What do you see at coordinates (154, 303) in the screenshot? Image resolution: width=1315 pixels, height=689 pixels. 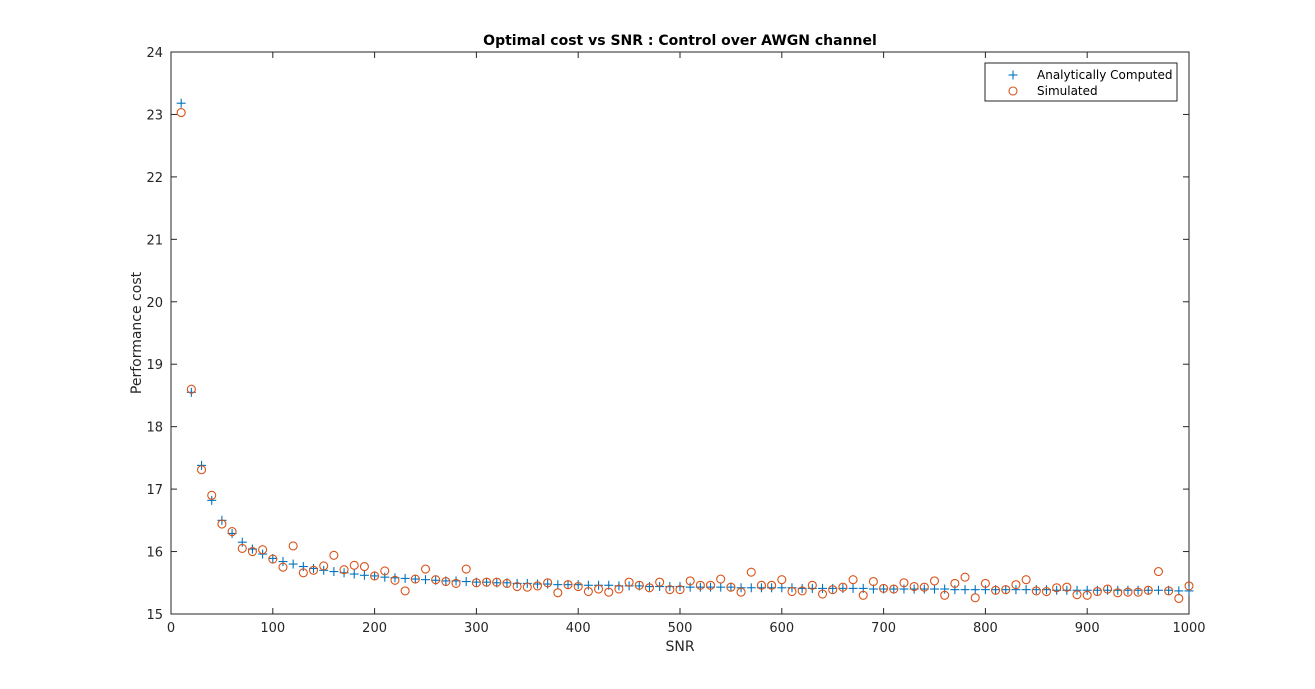 I see `y-tick-label: 20` at bounding box center [154, 303].